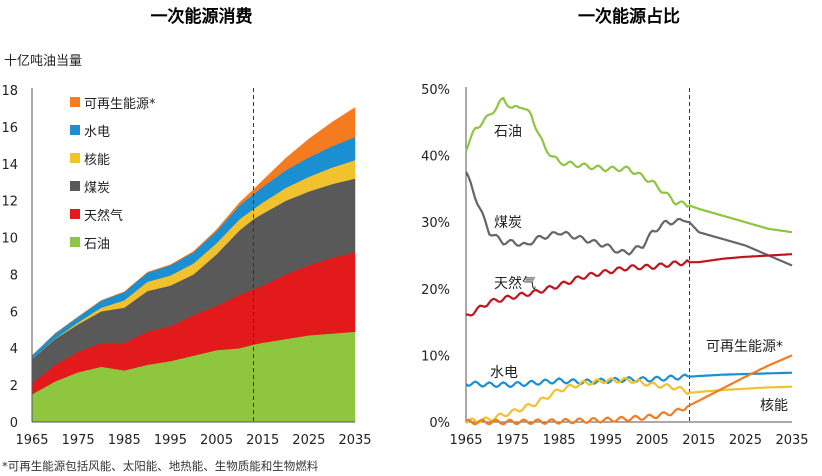  What do you see at coordinates (97, 160) in the screenshot?
I see `legend-label: 核能` at bounding box center [97, 160].